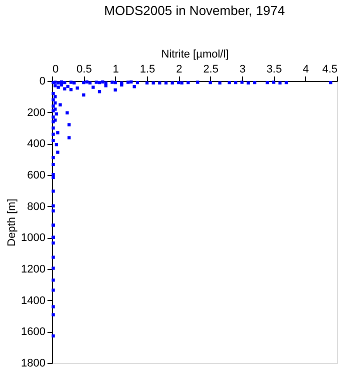 Image resolution: width=350 pixels, height=384 pixels. What do you see at coordinates (305, 70) in the screenshot?
I see `x-tick-label: 4` at bounding box center [305, 70].